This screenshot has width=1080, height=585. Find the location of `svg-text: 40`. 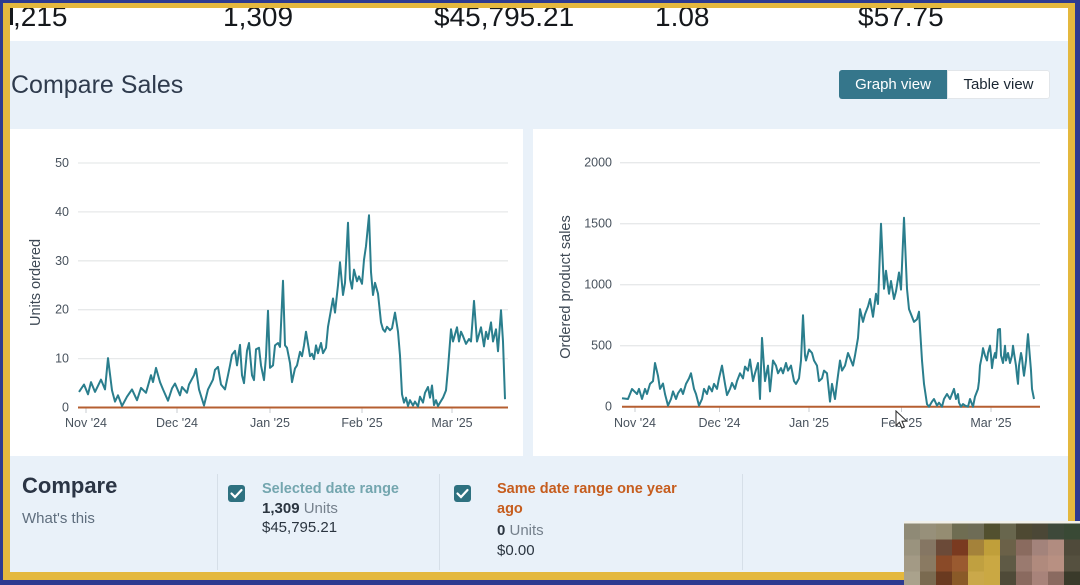

svg-text: 40 is located at coordinates (62, 212).